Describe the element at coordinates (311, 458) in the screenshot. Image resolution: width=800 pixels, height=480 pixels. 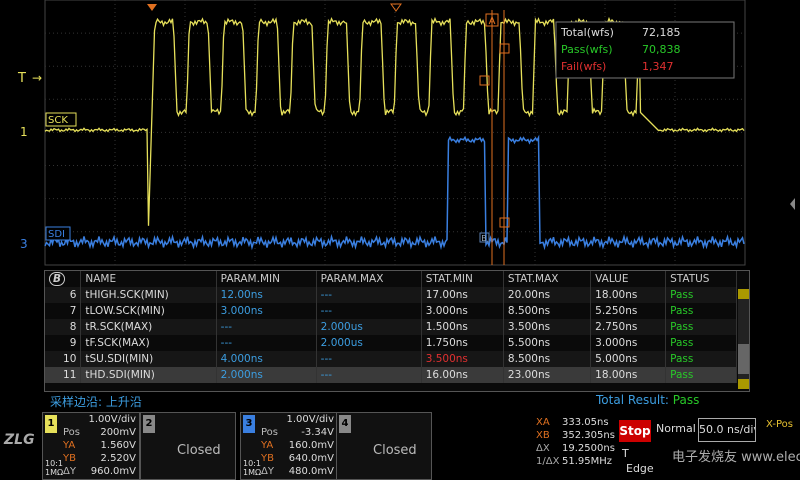
I see `yb: 640.0mV` at that location.